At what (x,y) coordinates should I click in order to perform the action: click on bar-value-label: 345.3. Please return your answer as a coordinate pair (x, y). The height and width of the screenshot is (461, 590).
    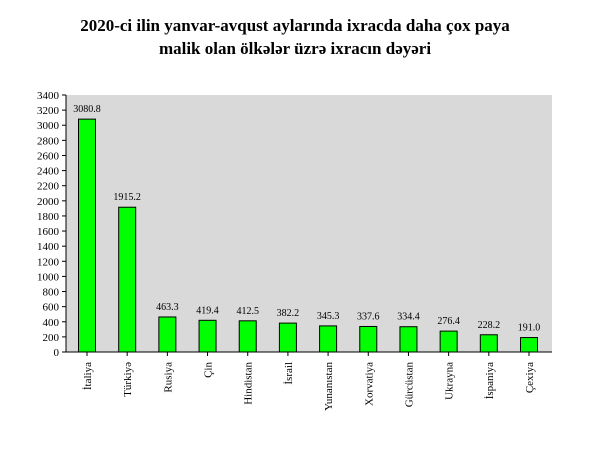
    Looking at the image, I should click on (328, 316).